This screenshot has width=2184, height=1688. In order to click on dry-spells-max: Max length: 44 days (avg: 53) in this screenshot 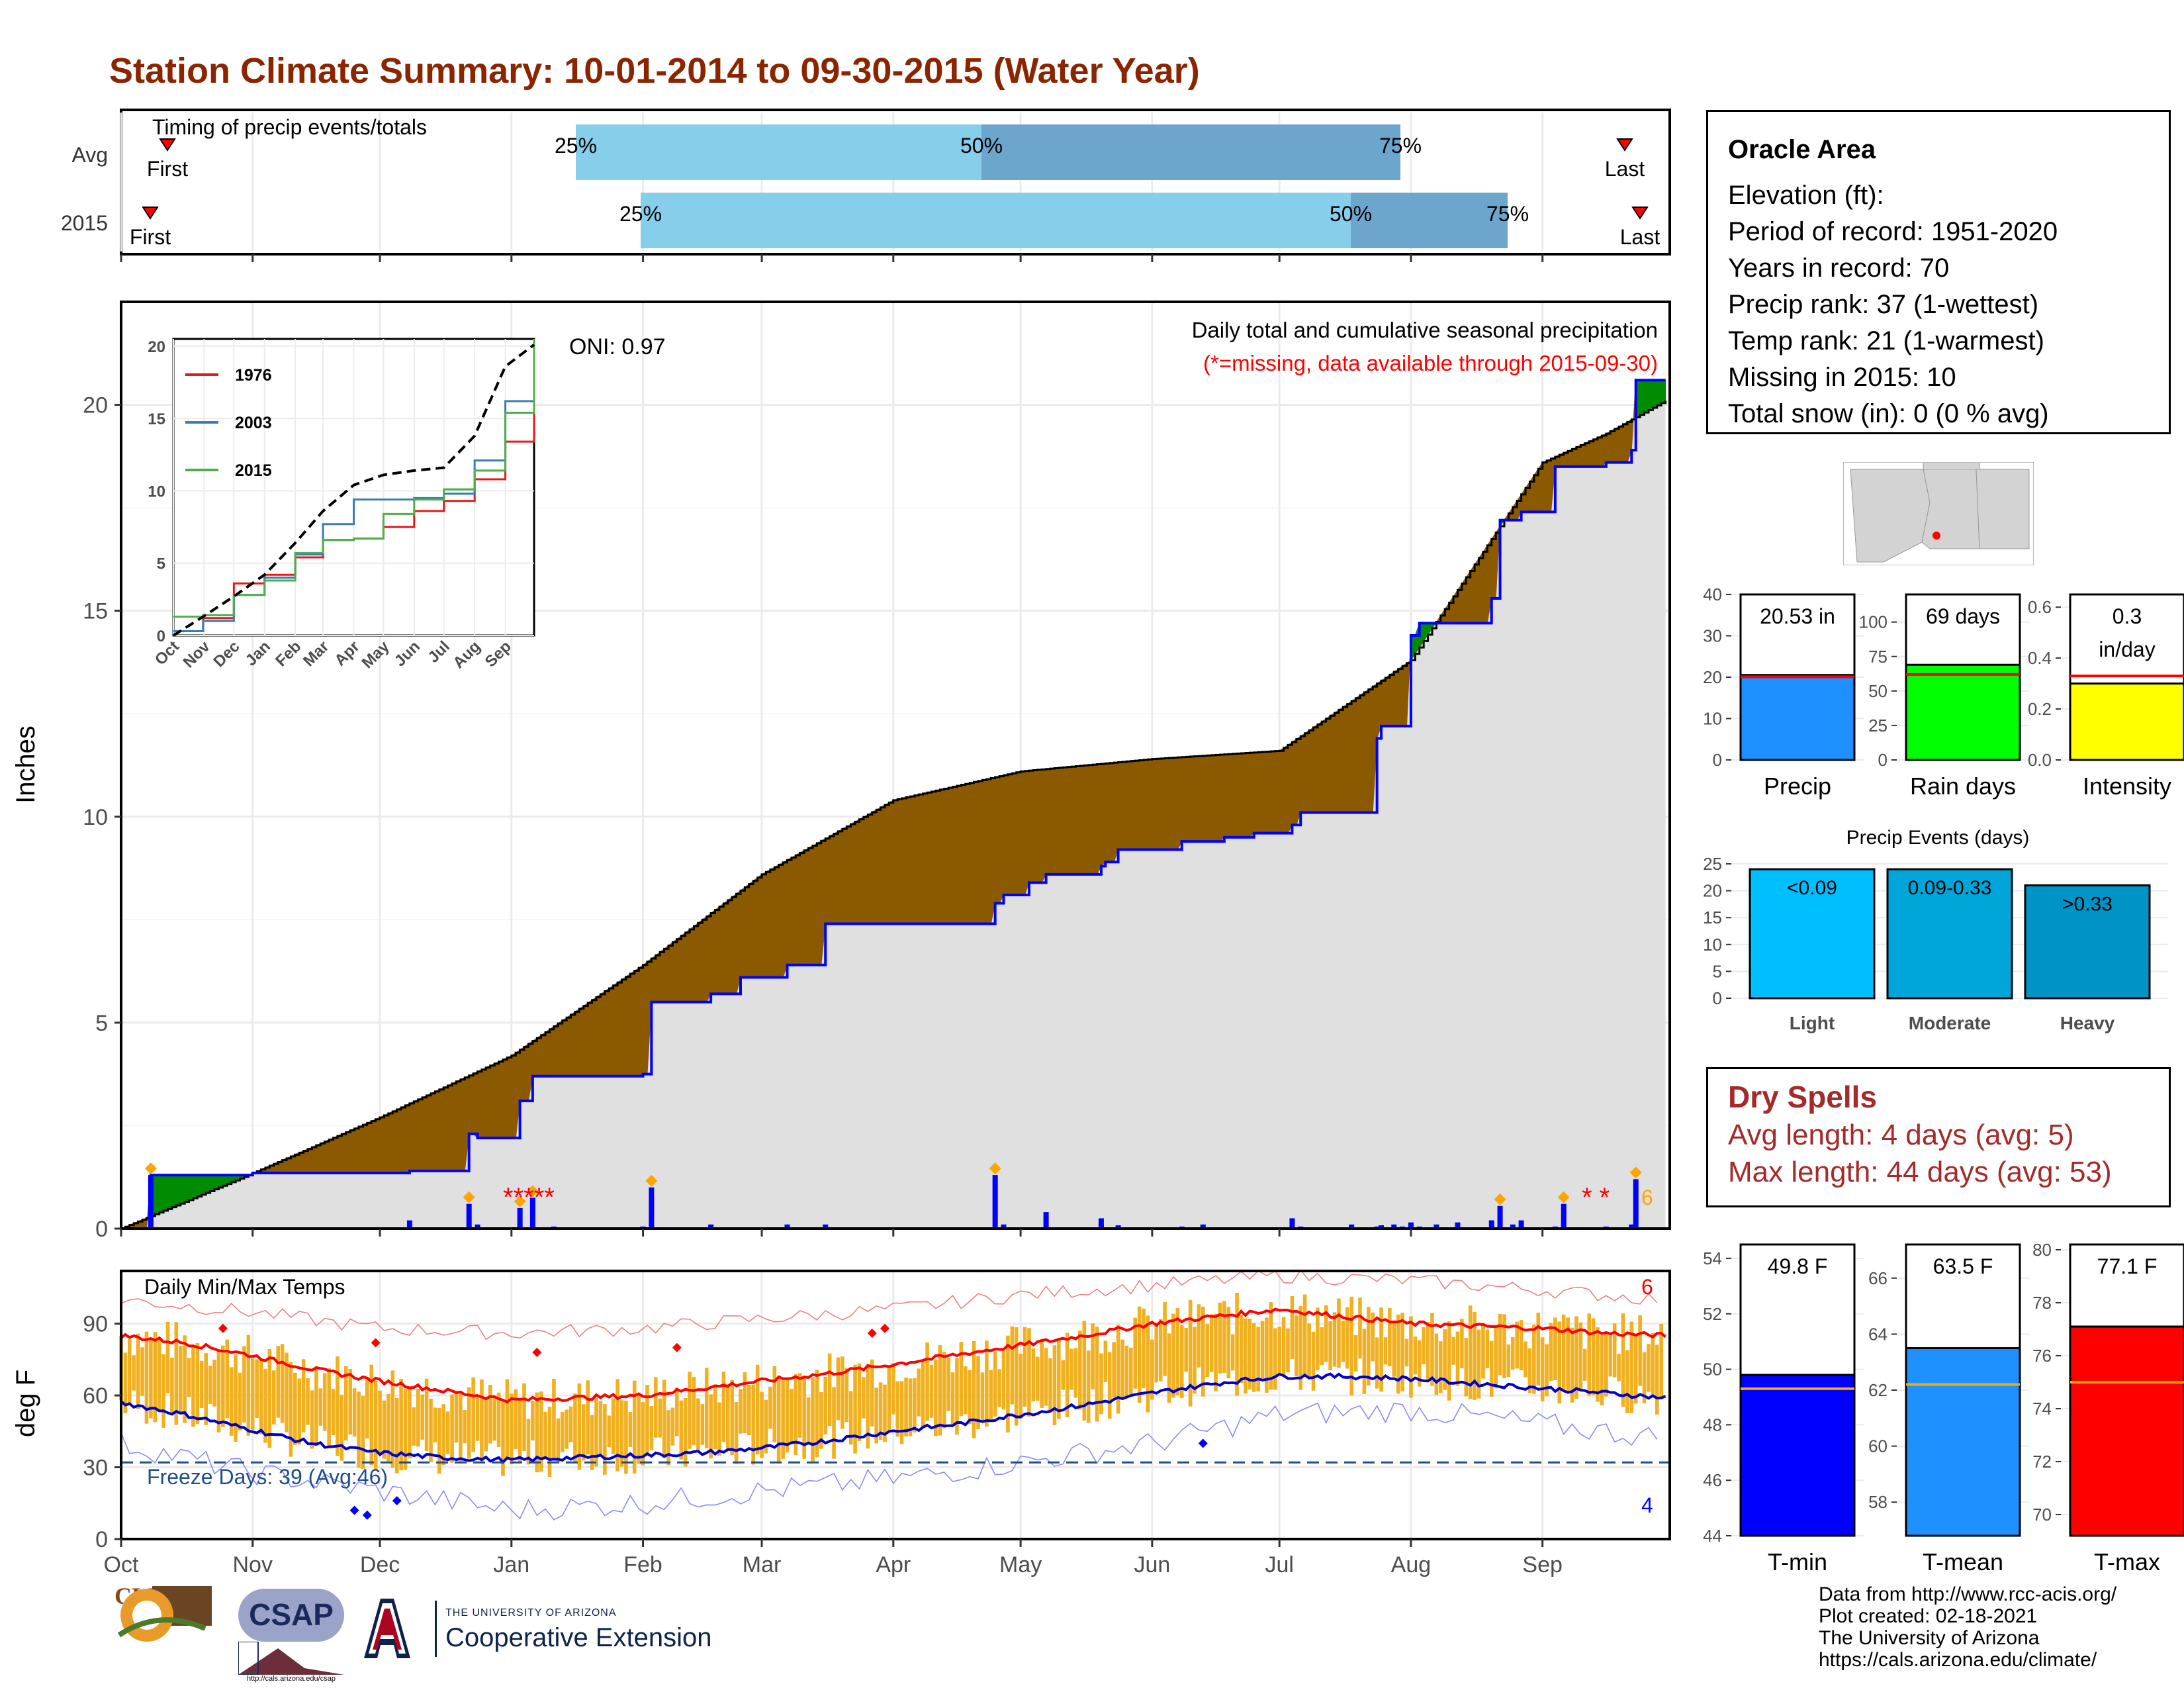, I will do `click(1920, 1172)`.